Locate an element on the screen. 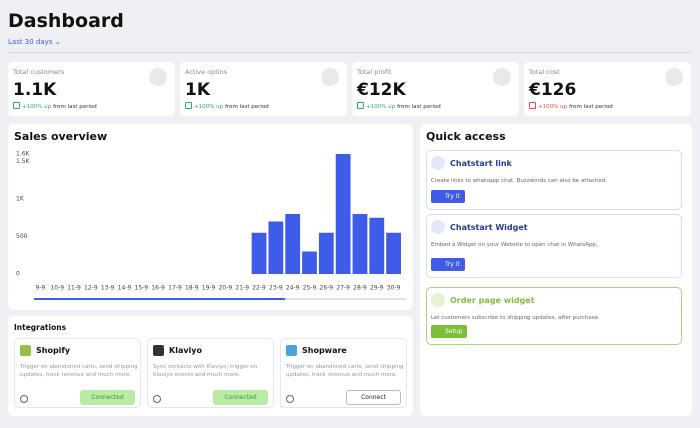 This screenshot has height=428, width=700. stat-value: €12K is located at coordinates (381, 90).